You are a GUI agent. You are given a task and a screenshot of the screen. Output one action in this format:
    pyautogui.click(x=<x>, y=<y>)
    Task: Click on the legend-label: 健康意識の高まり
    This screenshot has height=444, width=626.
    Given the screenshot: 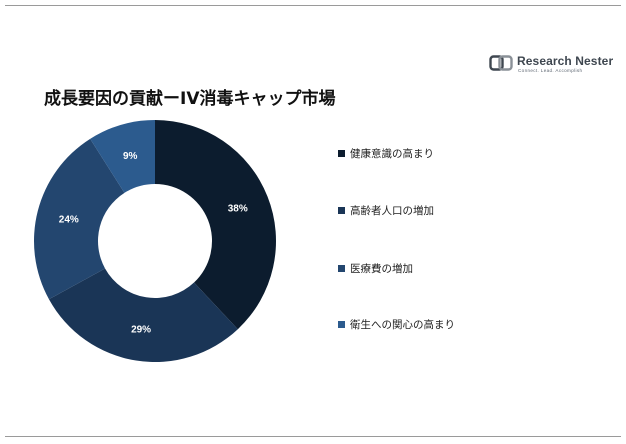 What is the action you would take?
    pyautogui.click(x=392, y=153)
    